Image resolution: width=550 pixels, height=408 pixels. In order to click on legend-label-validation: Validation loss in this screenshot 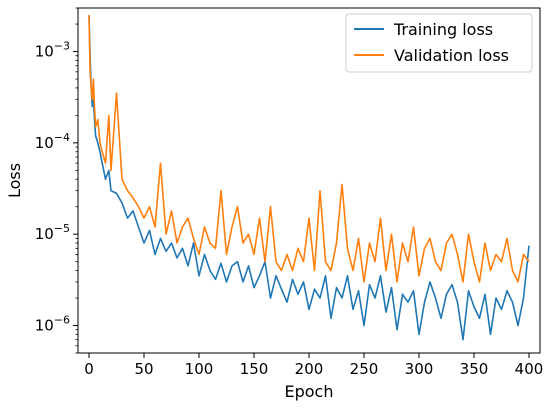, I will do `click(451, 55)`.